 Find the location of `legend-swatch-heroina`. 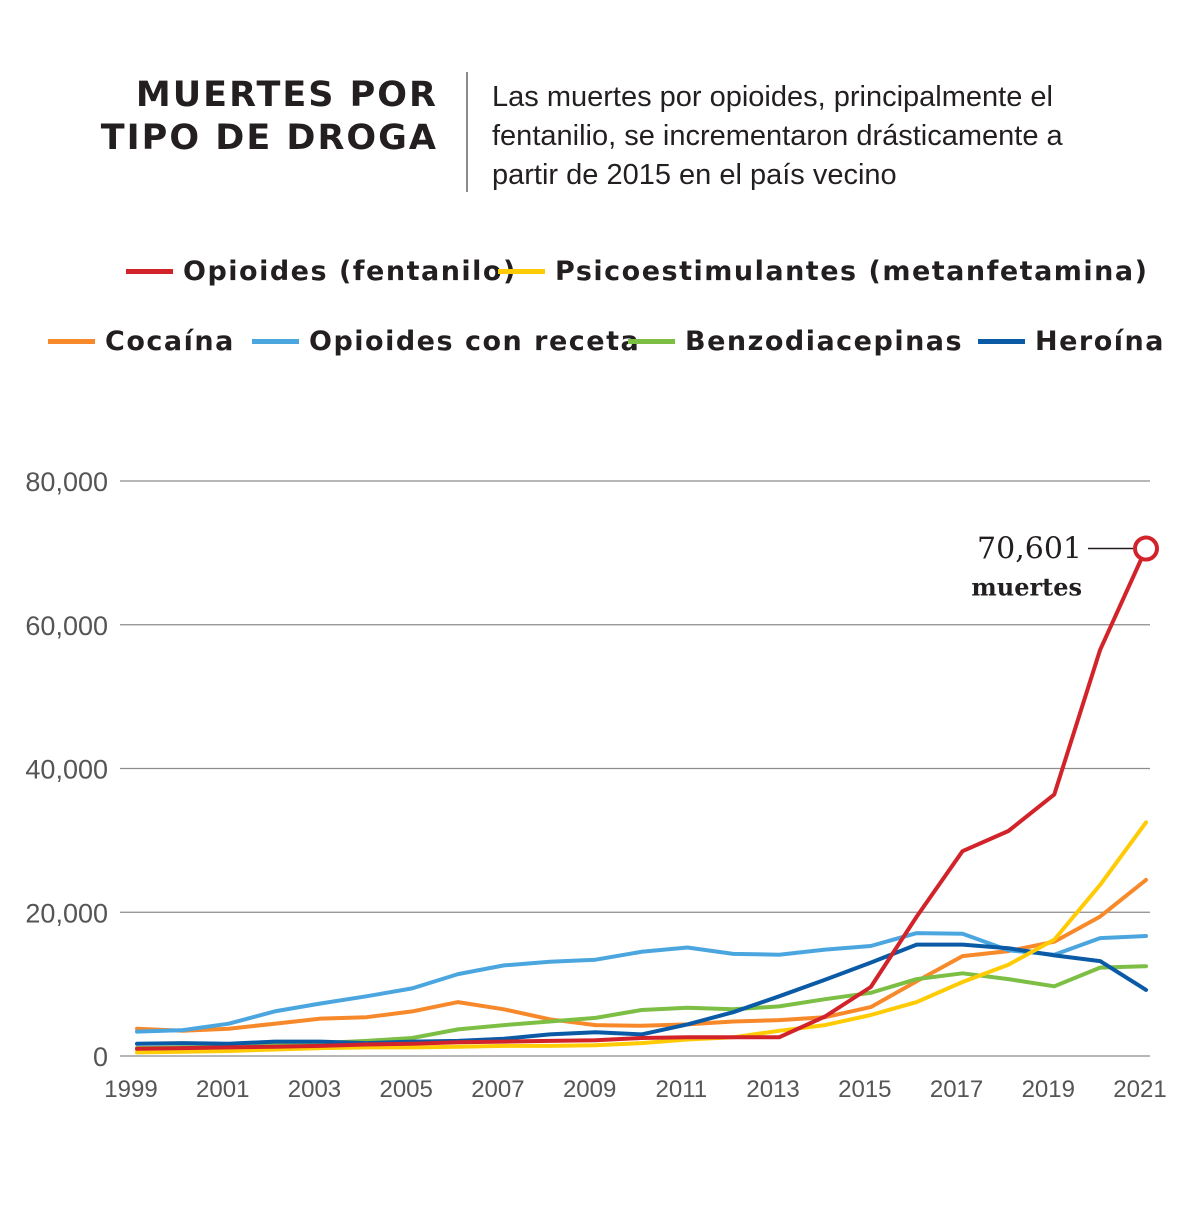

legend-swatch-heroina is located at coordinates (1001, 341).